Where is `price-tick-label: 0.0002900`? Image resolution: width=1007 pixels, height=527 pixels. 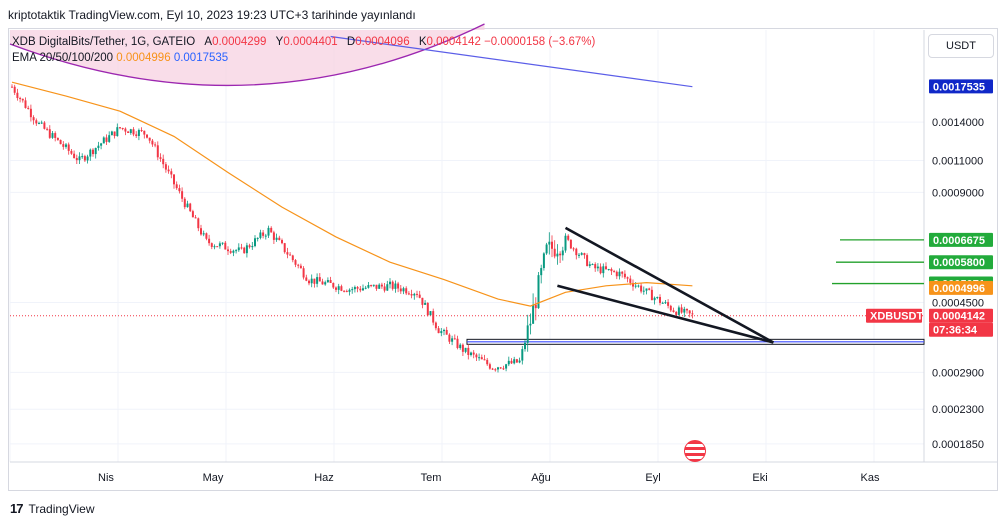
price-tick-label: 0.0002900 is located at coordinates (958, 373).